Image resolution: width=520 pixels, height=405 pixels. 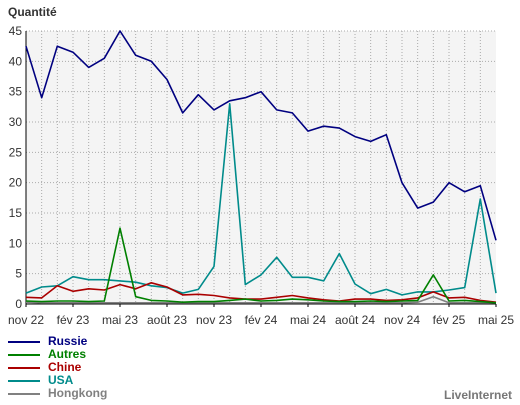 What do you see at coordinates (16, 122) in the screenshot?
I see `y-tick-label: 30` at bounding box center [16, 122].